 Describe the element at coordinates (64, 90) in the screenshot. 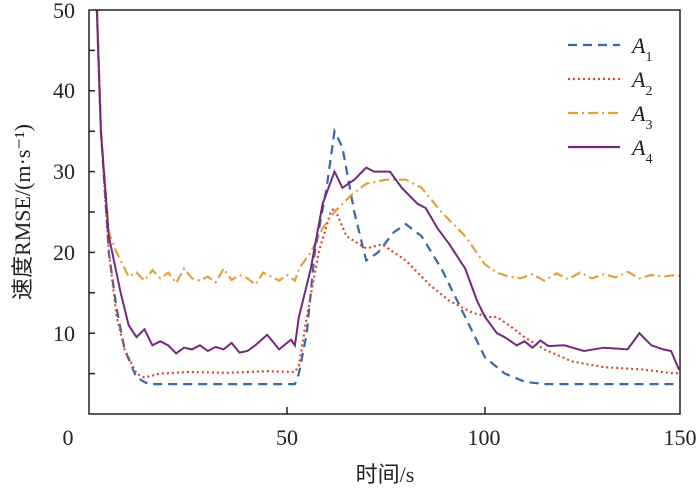

I see `y-tick-label: 40` at that location.